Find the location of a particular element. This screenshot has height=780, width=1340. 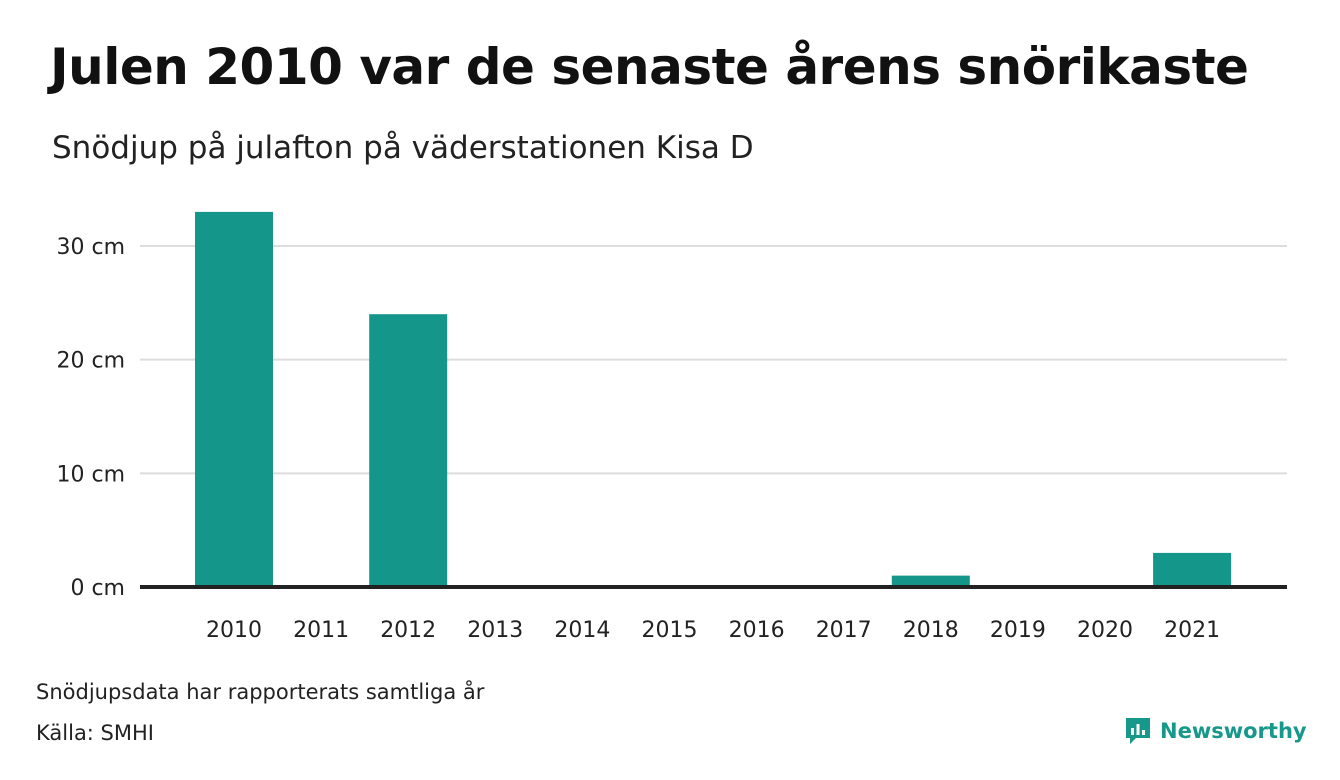

x-tick-label: 2018 is located at coordinates (931, 630).